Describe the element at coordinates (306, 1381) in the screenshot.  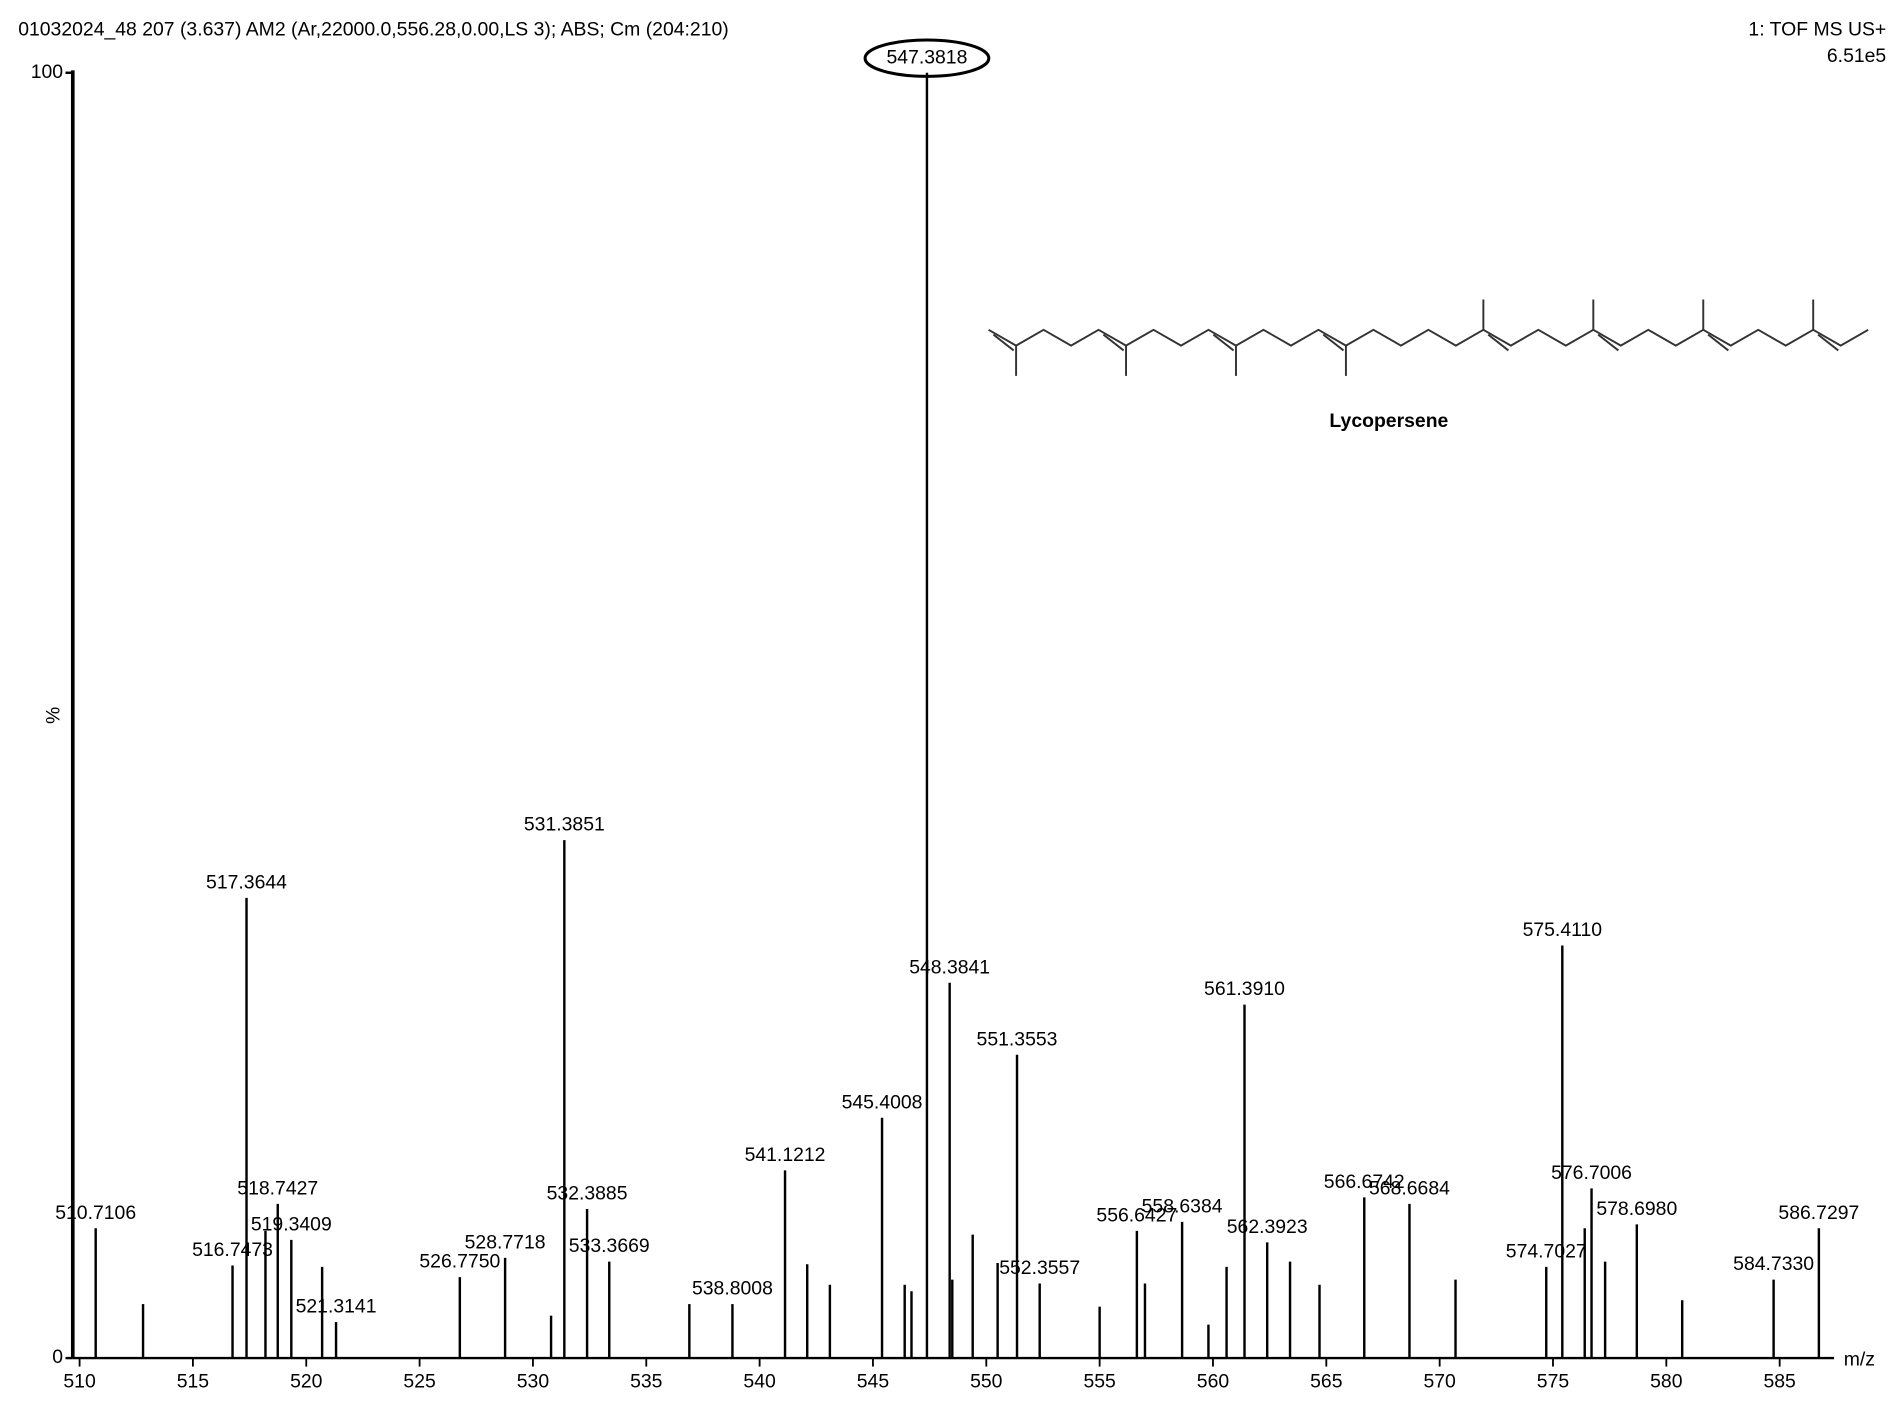
I see `x-tick-label: 520` at that location.